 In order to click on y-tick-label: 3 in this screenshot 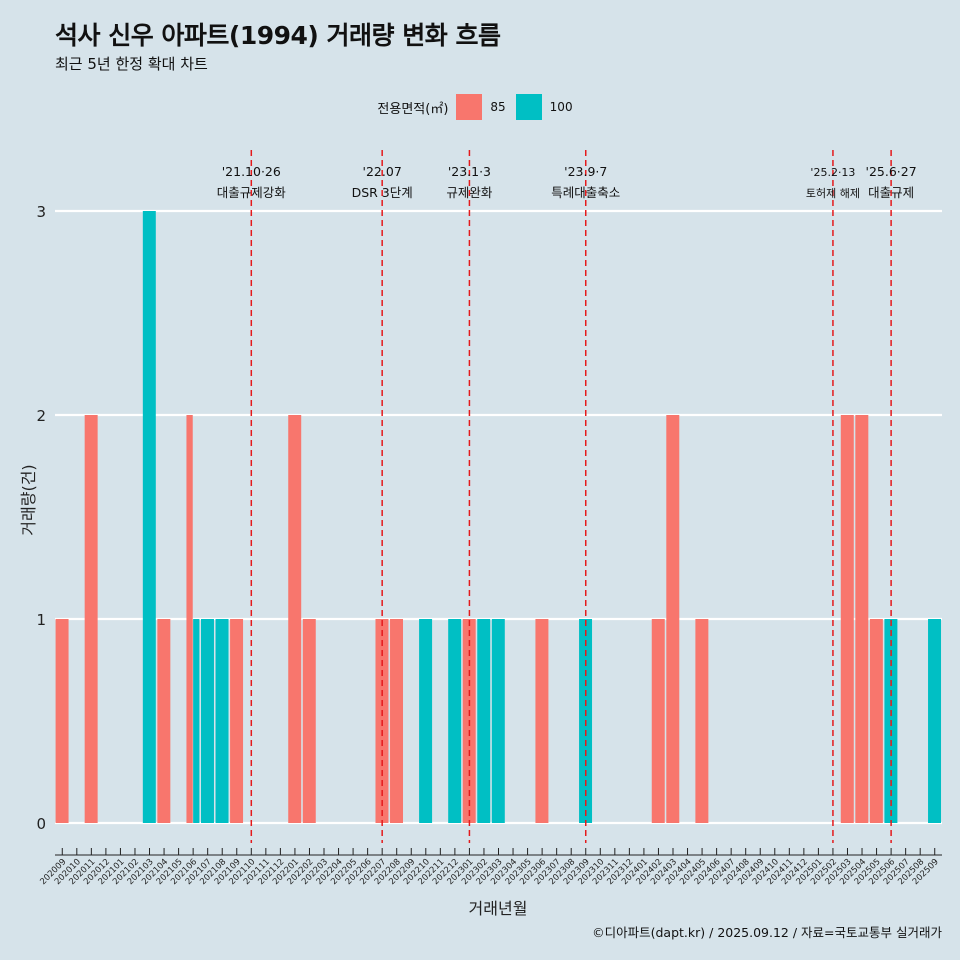, I will do `click(41, 212)`.